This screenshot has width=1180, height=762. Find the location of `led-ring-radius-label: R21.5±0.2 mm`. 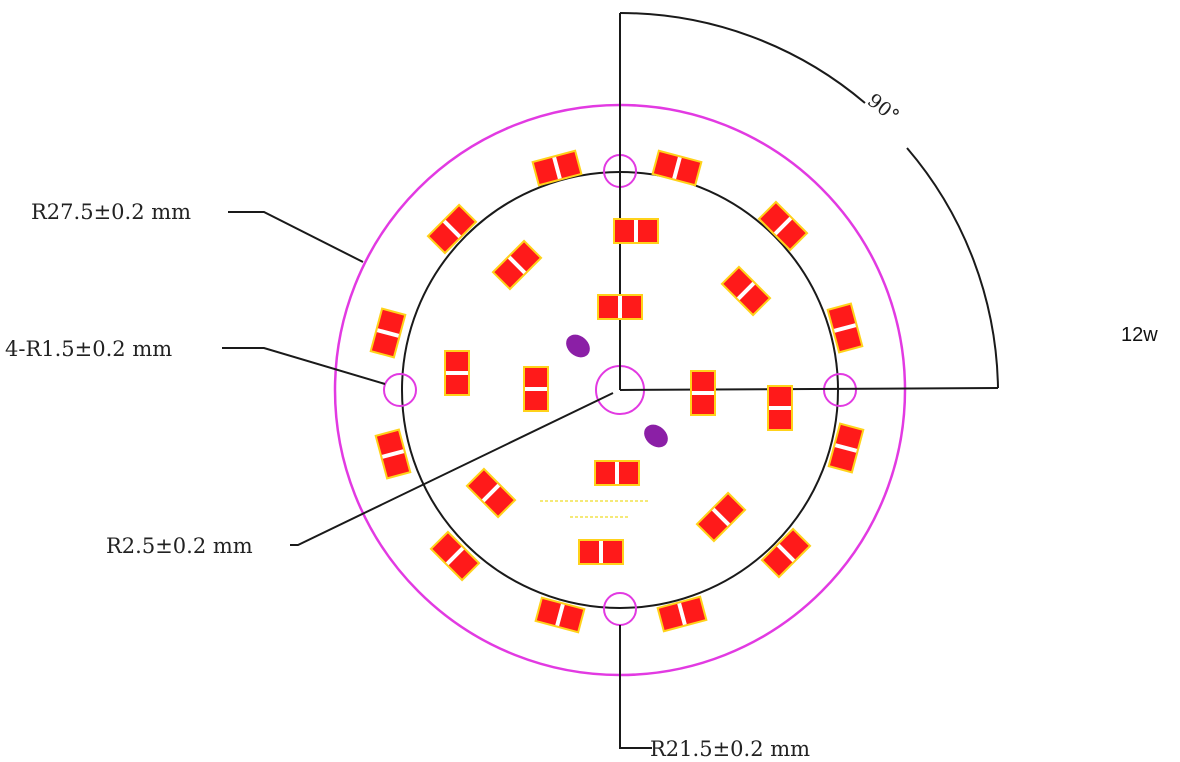

led-ring-radius-label: R21.5±0.2 mm is located at coordinates (730, 749).